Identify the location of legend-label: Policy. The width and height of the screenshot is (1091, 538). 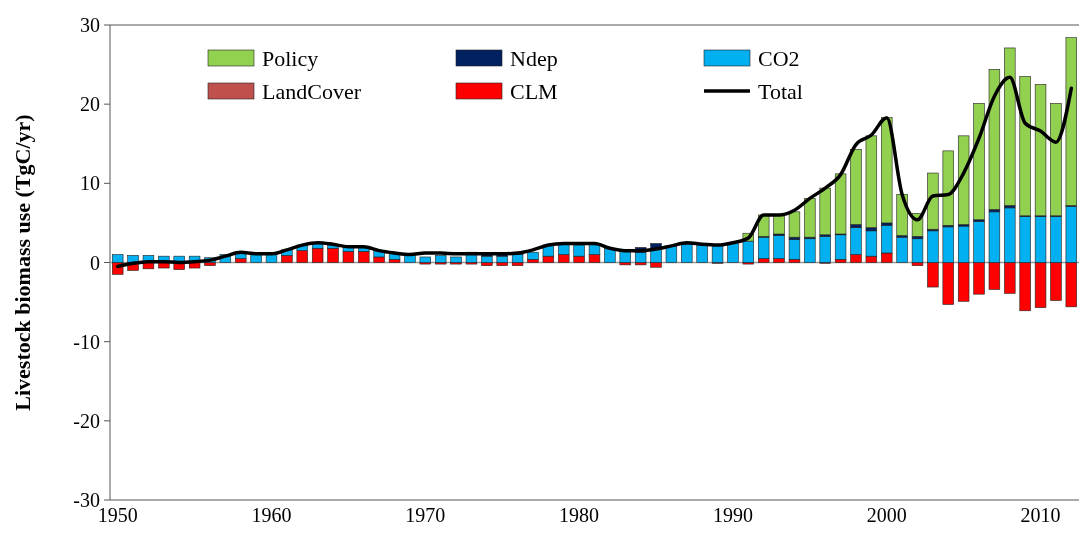
(290, 58).